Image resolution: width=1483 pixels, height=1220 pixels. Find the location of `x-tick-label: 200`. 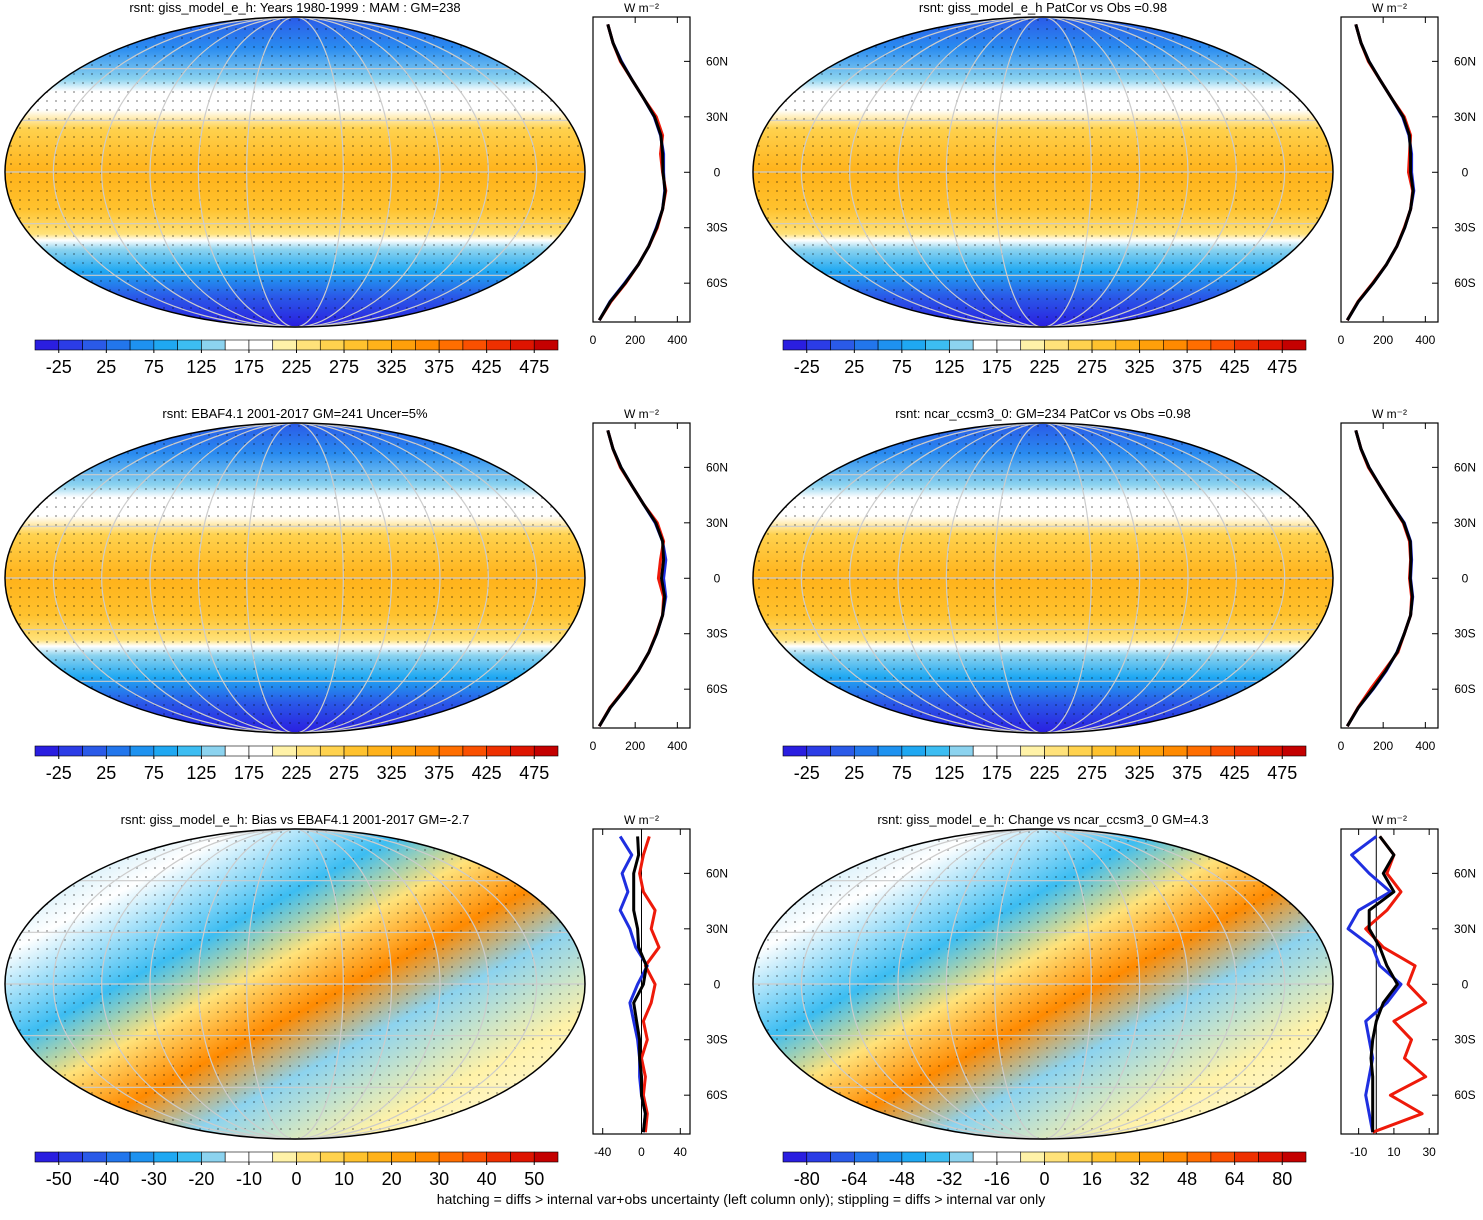

x-tick-label: 200 is located at coordinates (635, 746).